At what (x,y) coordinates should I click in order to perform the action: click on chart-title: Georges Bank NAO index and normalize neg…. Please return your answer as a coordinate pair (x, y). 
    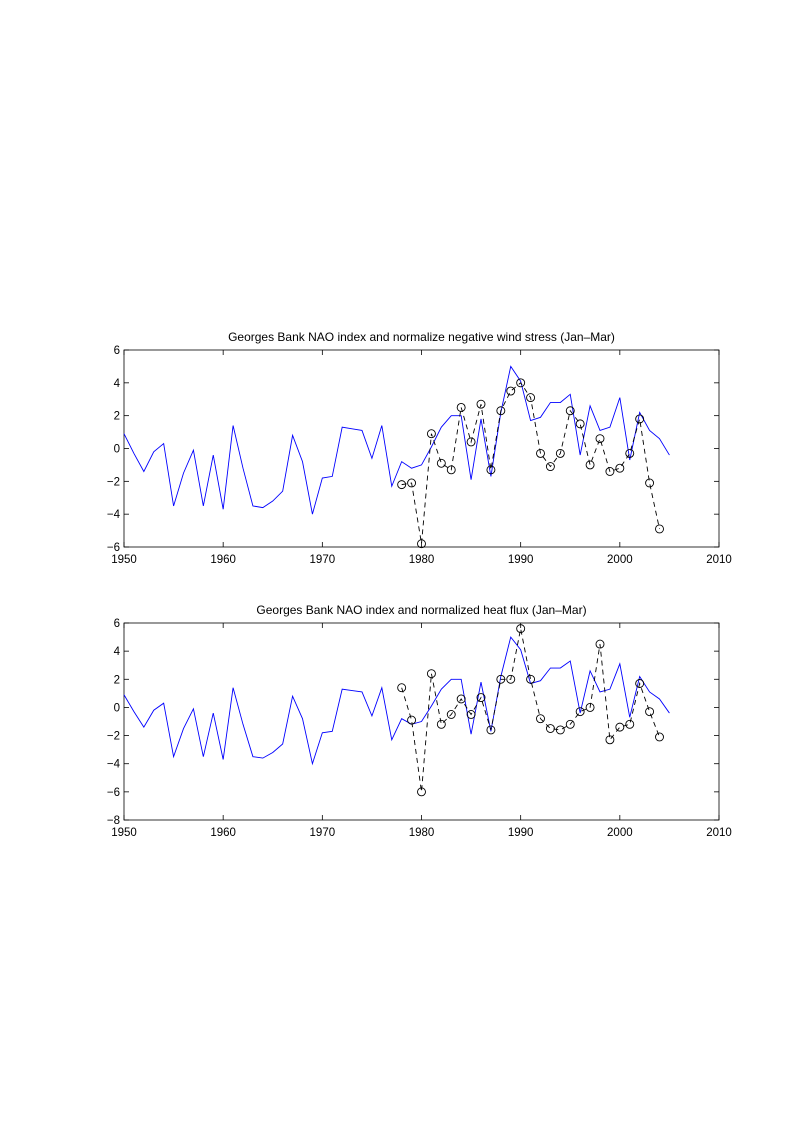
    Looking at the image, I should click on (421, 337).